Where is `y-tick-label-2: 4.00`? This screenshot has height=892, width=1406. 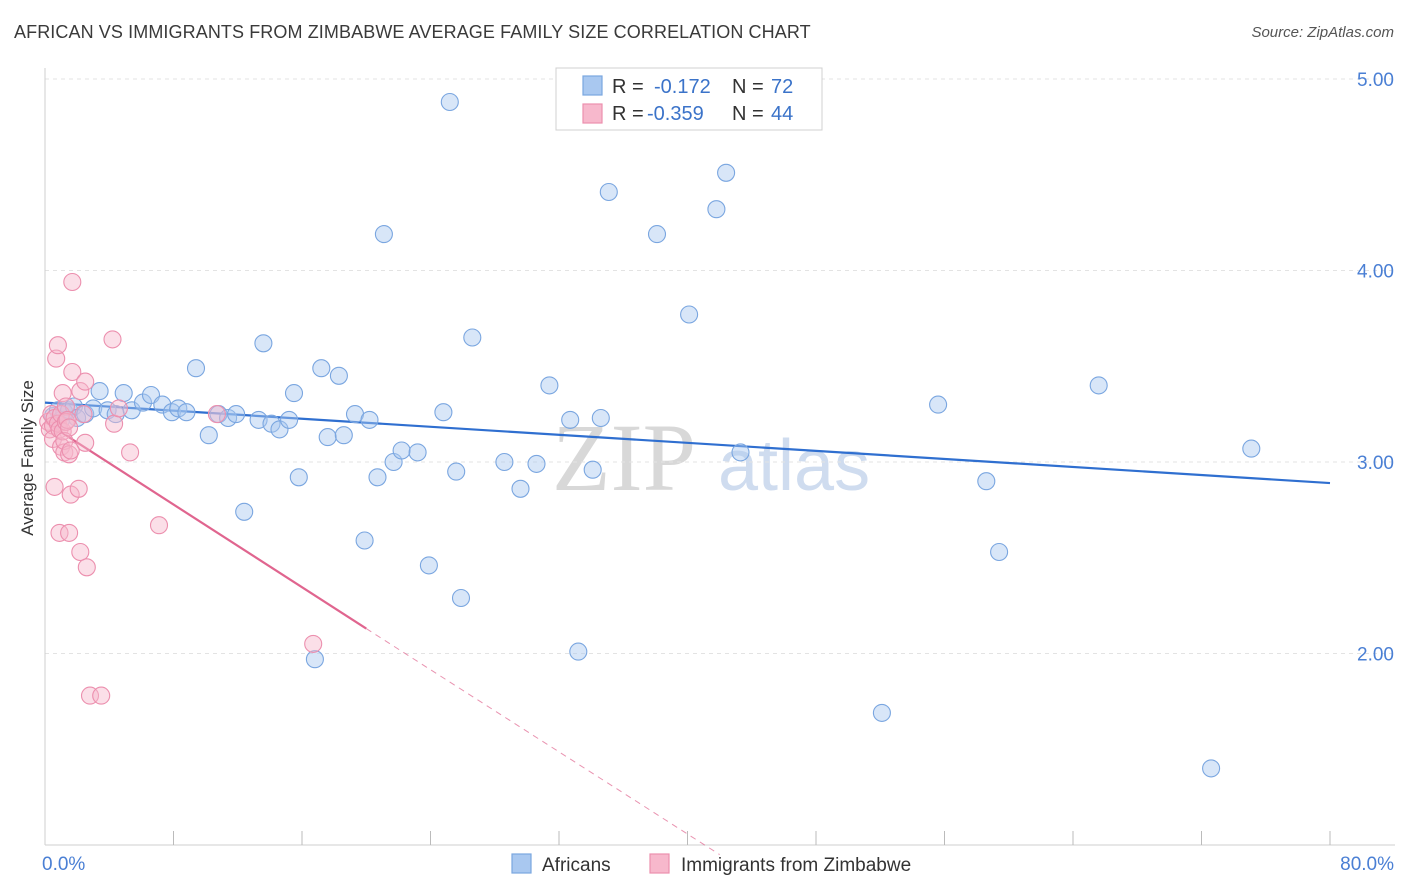 y-tick-label-2: 4.00 is located at coordinates (1375, 272).